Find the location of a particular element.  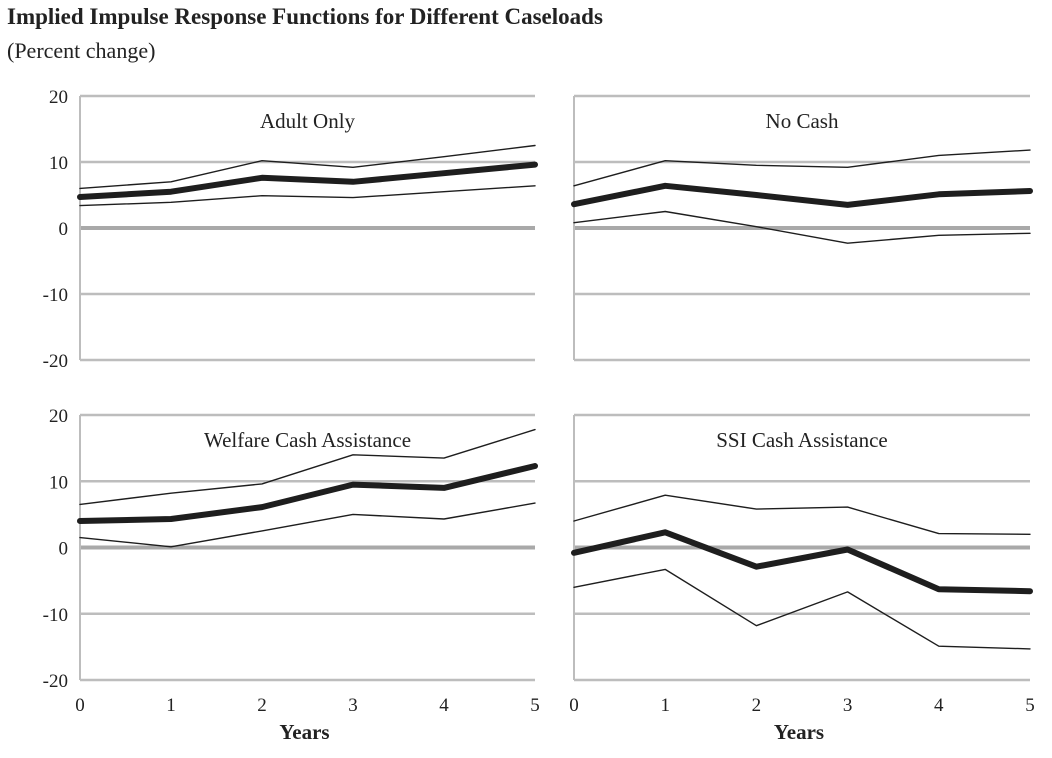

panel-title: No Cash is located at coordinates (802, 121).